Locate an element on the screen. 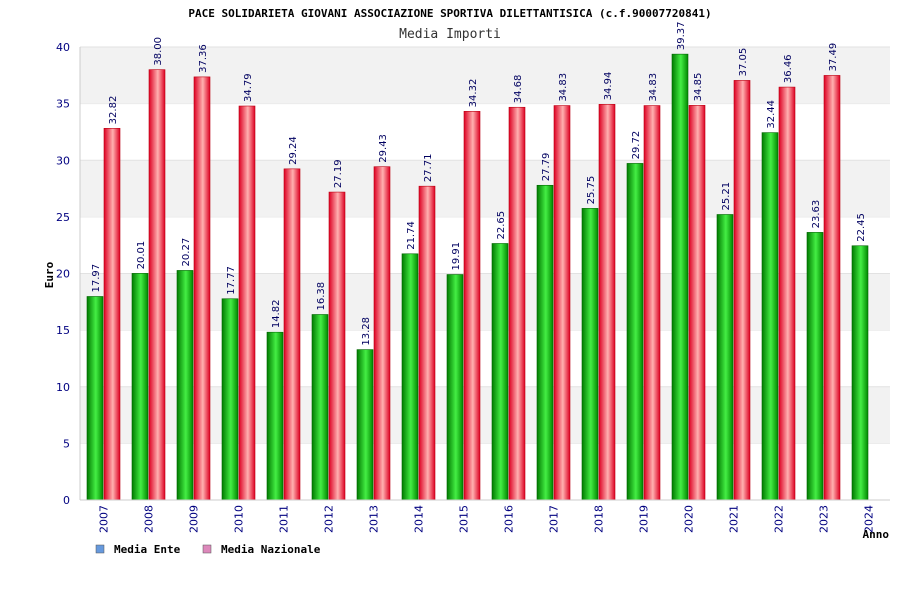 This screenshot has height=600, width=900. value-label: 29.24 is located at coordinates (293, 150).